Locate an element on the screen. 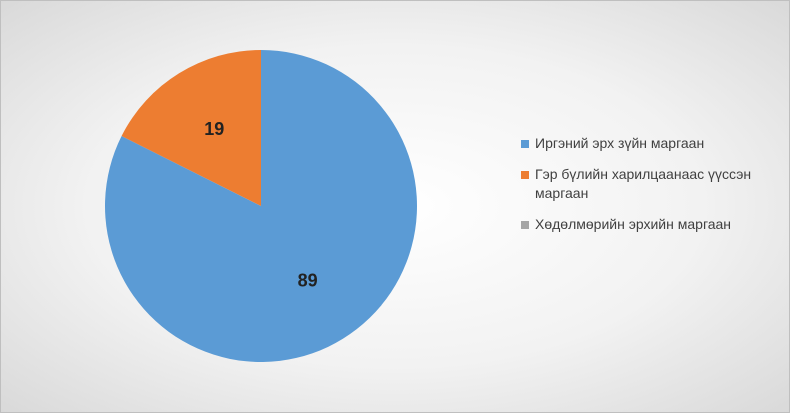 The height and width of the screenshot is (413, 790). legend-label: Гэр бүлийн харилцаанаас үүссэн маргаан is located at coordinates (643, 183).